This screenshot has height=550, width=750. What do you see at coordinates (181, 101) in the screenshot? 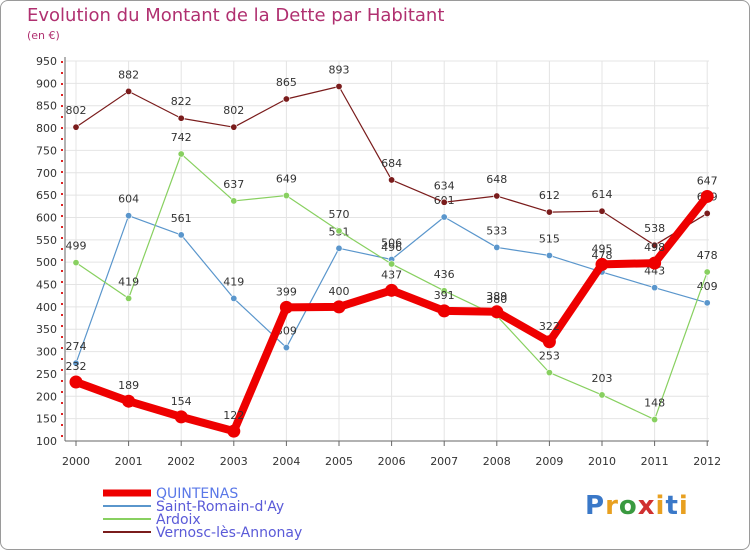
I see `data-label: 822` at bounding box center [181, 101].